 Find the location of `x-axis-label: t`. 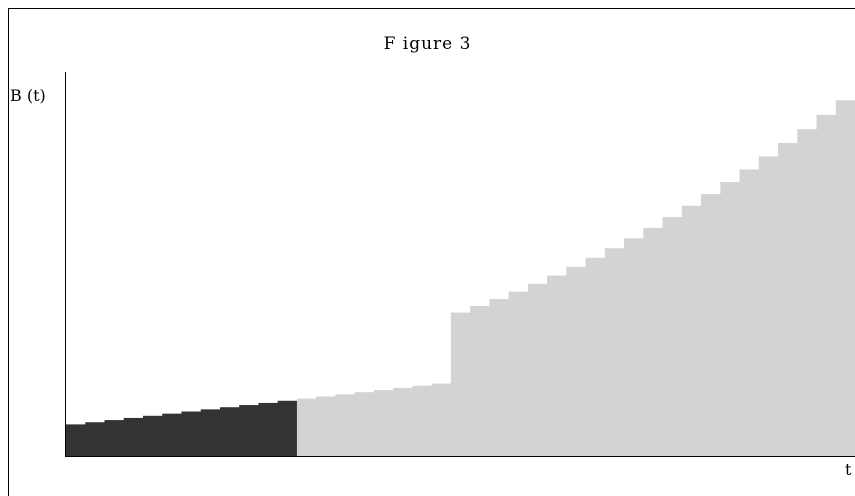

x-axis-label: t is located at coordinates (848, 469).